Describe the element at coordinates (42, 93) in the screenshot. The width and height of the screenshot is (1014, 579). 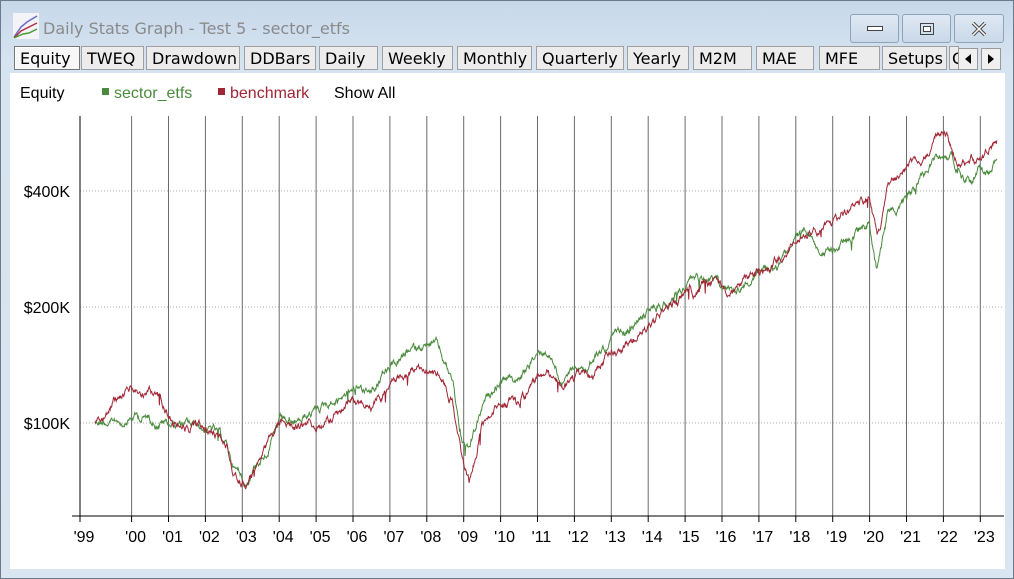
I see `chart-title: Equity` at that location.